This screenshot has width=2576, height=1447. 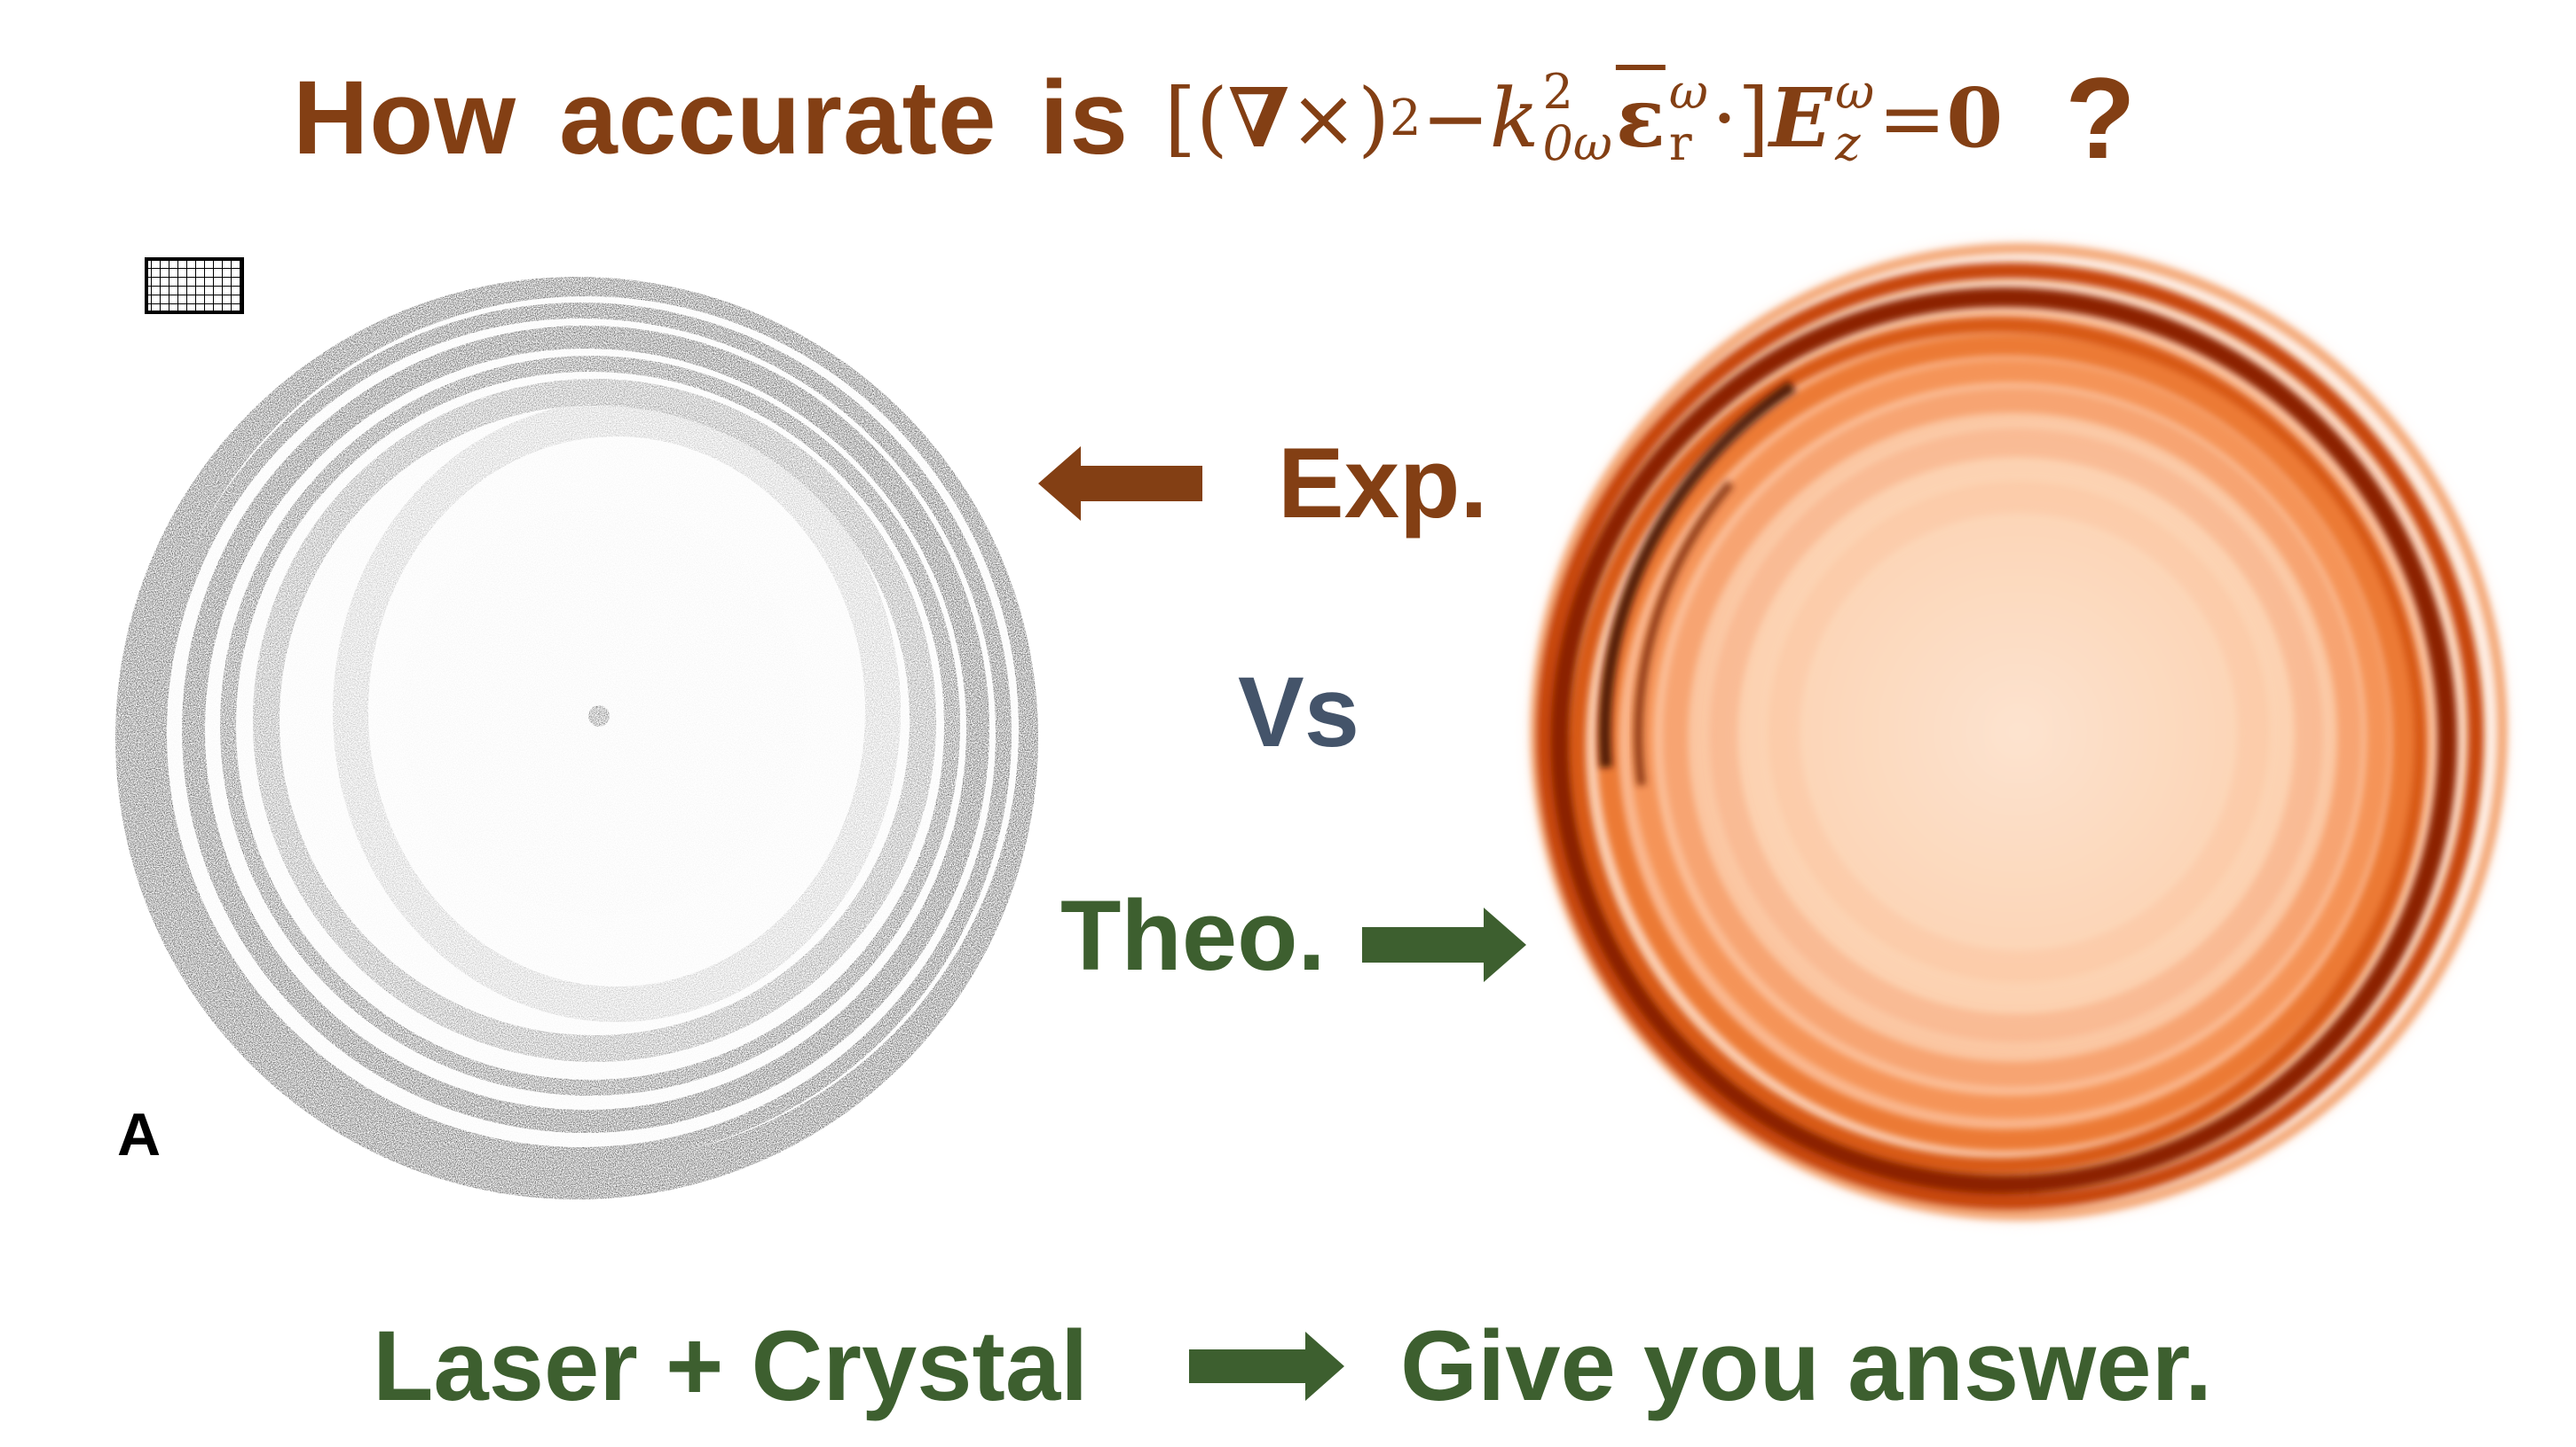 I want to click on grid-inset, so click(x=195, y=285).